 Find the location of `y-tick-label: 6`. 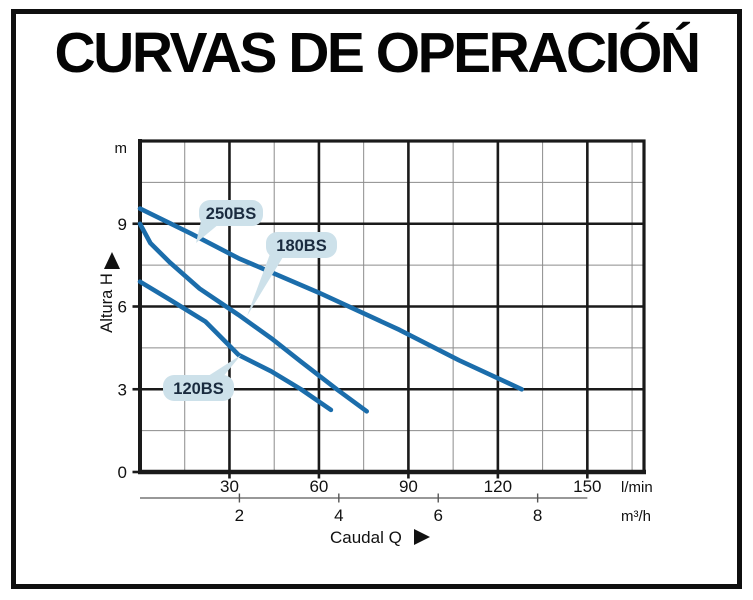

y-tick-label: 6 is located at coordinates (122, 307).